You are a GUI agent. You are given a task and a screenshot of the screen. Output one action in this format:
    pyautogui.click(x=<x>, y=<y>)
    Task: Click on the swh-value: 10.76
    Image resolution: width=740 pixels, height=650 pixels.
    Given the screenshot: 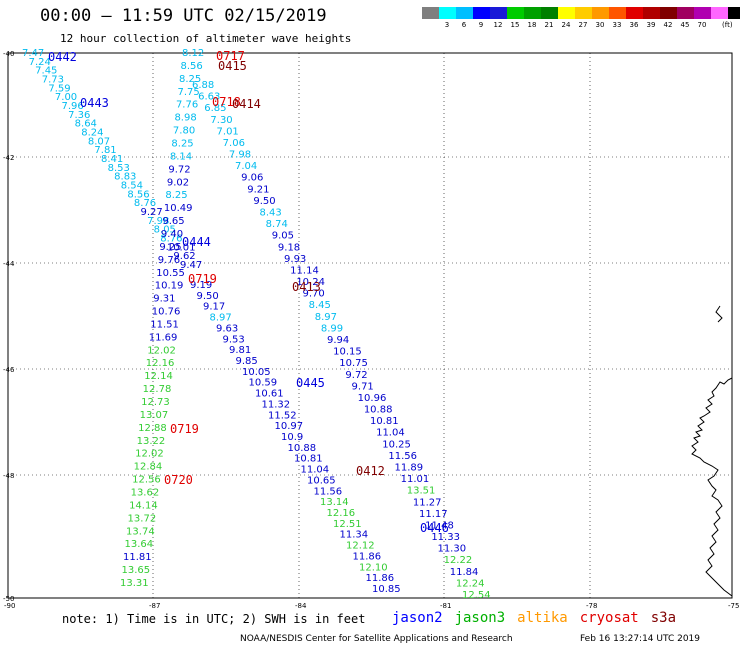 What is the action you would take?
    pyautogui.click(x=166, y=312)
    